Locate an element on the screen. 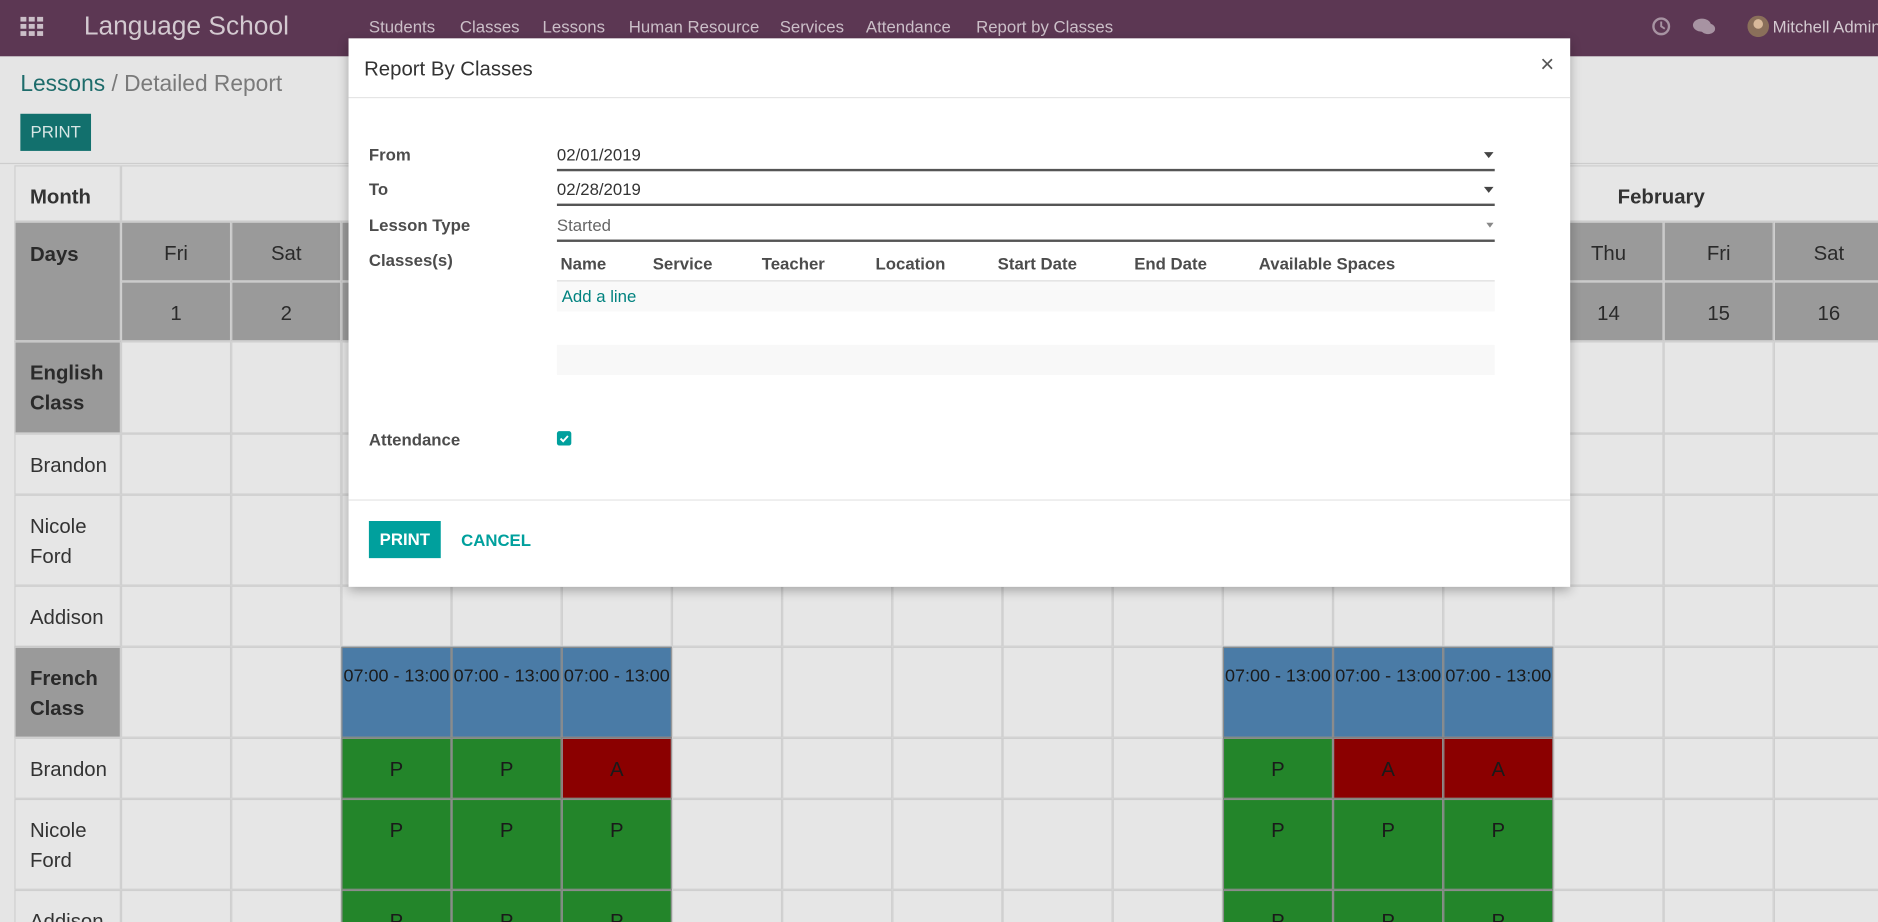 This screenshot has height=922, width=1878. add-line-link: Add a line is located at coordinates (1025, 296).